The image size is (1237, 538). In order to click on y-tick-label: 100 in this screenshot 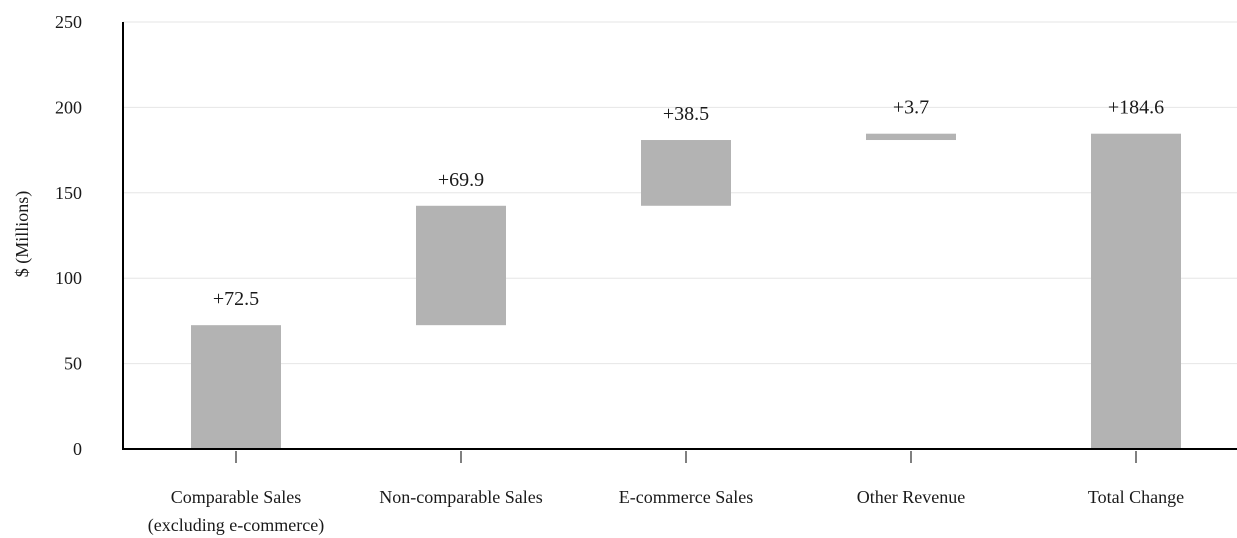, I will do `click(68, 278)`.